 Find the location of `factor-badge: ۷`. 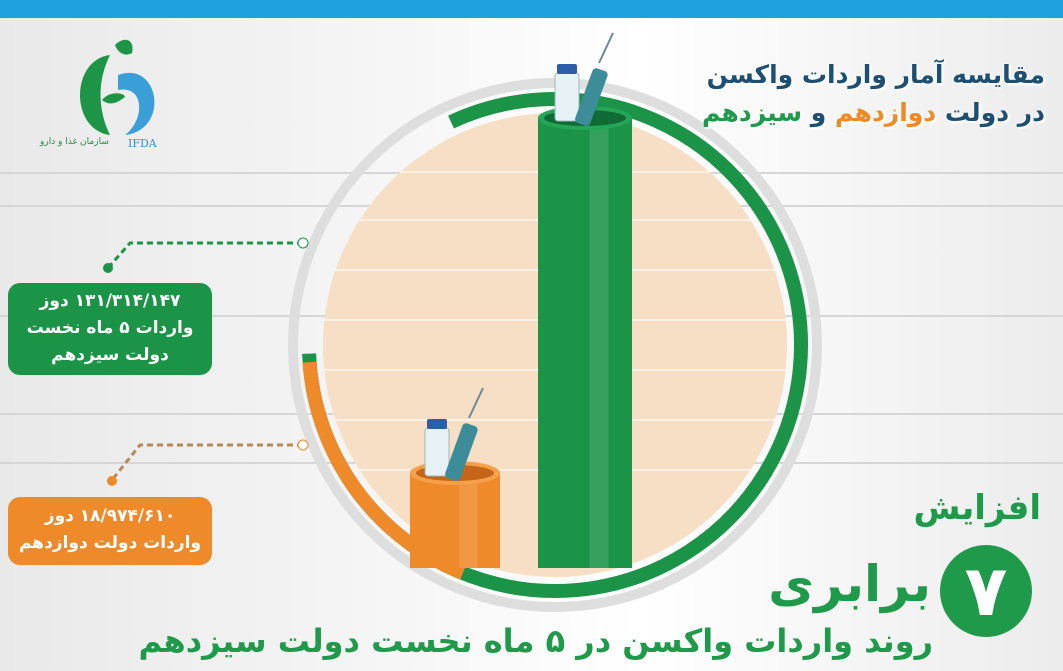

factor-badge: ۷ is located at coordinates (986, 591).